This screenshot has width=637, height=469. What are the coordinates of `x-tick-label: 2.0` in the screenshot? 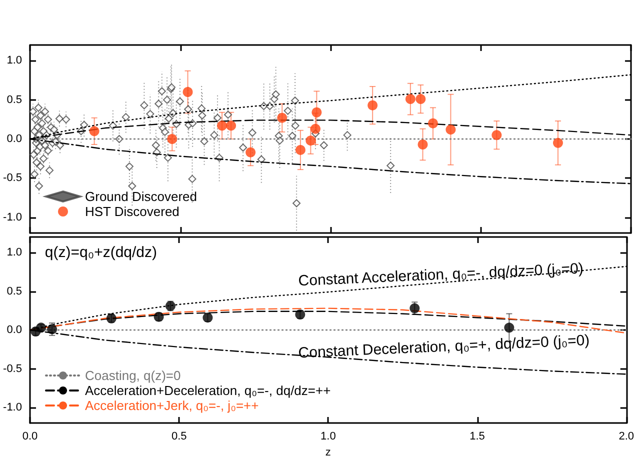 It's located at (626, 436).